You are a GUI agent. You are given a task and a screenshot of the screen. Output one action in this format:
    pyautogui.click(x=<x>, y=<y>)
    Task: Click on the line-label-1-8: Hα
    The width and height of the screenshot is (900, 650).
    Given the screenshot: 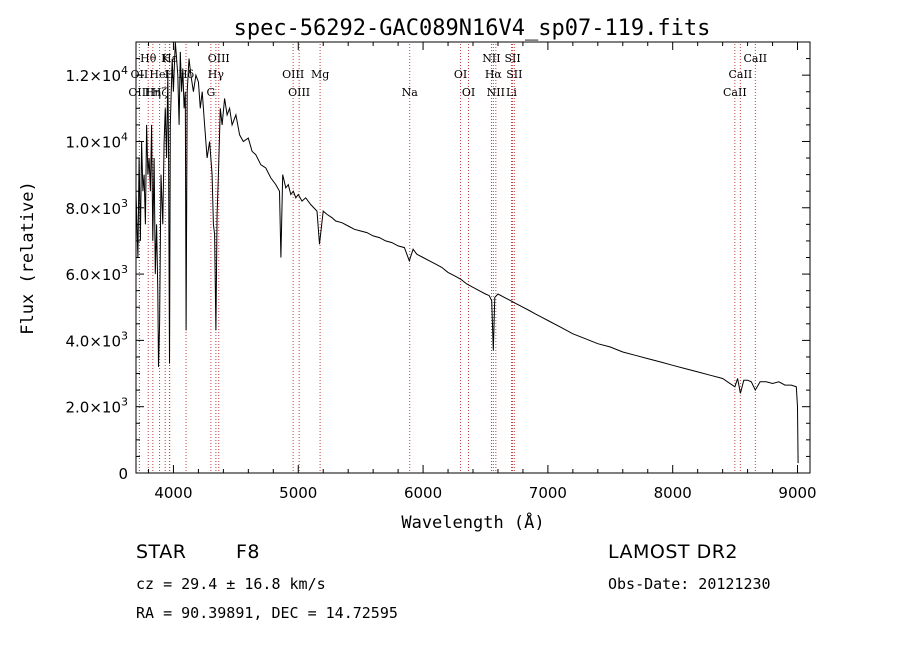 What is the action you would take?
    pyautogui.click(x=494, y=74)
    